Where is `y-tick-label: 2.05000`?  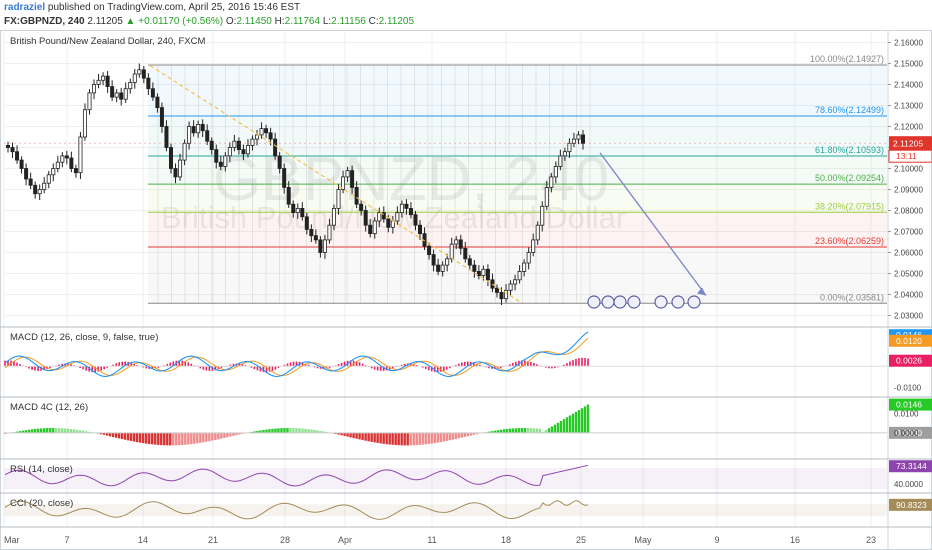 y-tick-label: 2.05000 is located at coordinates (908, 274).